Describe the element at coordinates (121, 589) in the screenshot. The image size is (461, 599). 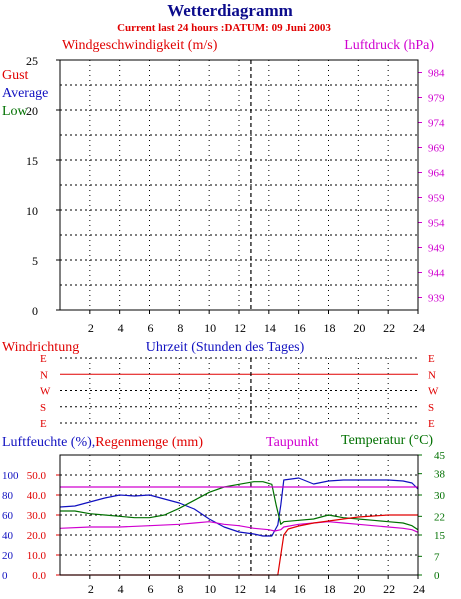
I see `humidity-x-tick-label: 4` at that location.